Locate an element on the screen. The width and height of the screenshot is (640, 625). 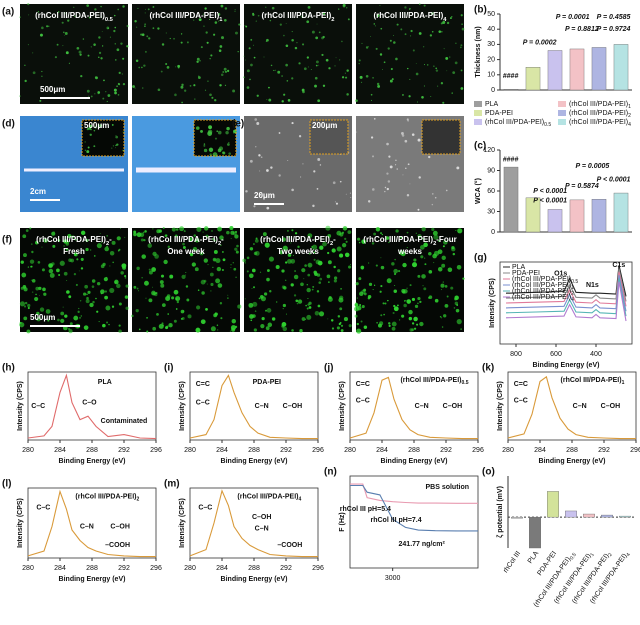
x-axis-label: Binding Energy (eV) is located at coordinates (92, 579).